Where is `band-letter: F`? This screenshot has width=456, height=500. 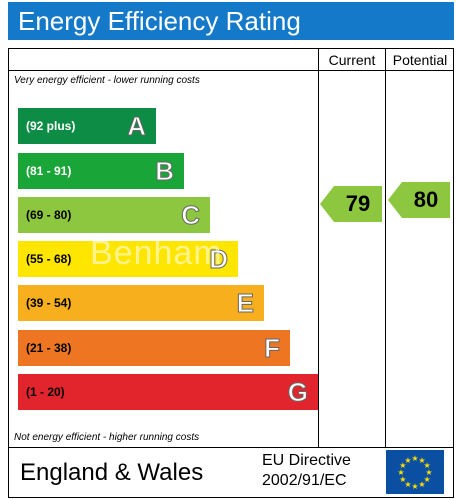 band-letter: F is located at coordinates (272, 348).